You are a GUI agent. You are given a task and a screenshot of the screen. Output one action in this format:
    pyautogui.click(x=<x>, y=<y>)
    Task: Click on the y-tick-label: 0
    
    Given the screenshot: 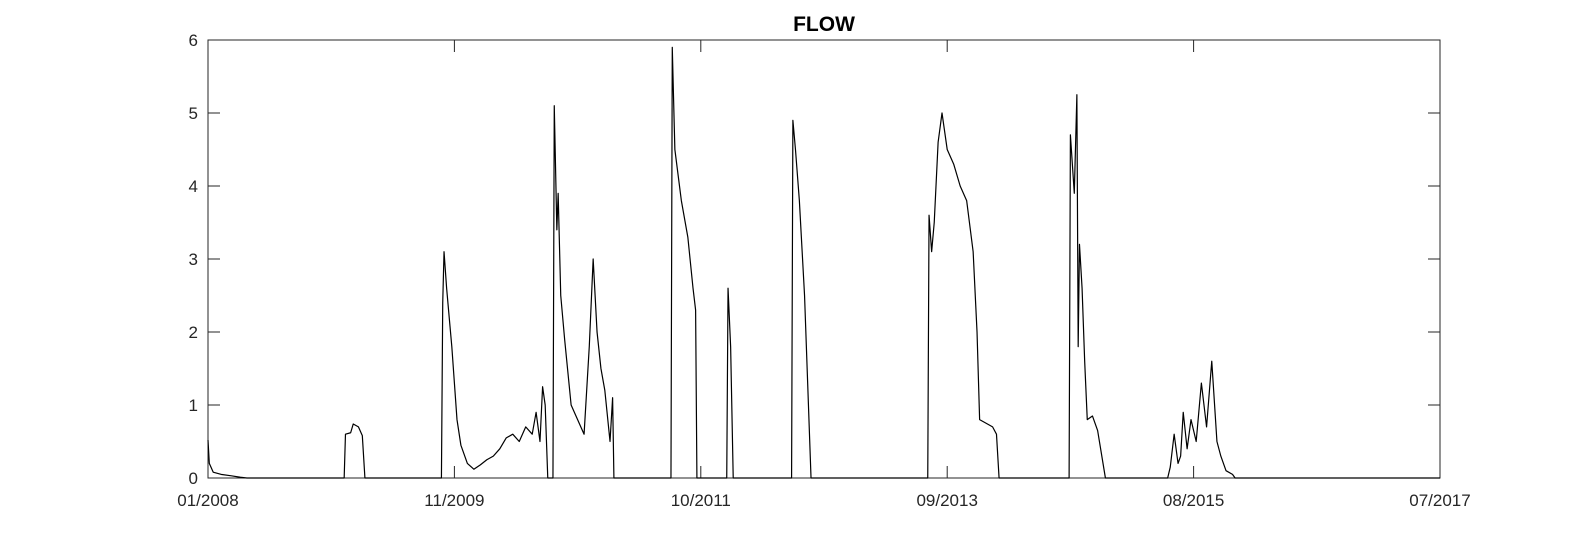 What is the action you would take?
    pyautogui.click(x=193, y=478)
    